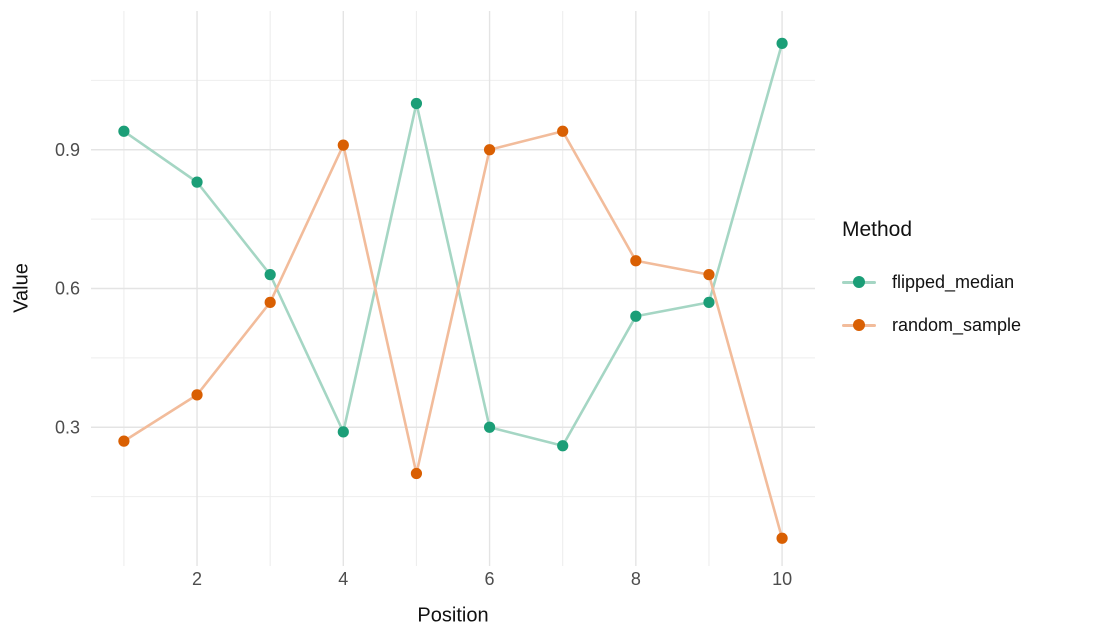 The height and width of the screenshot is (644, 1104). Describe the element at coordinates (953, 281) in the screenshot. I see `legend-label: flipped_median` at that location.